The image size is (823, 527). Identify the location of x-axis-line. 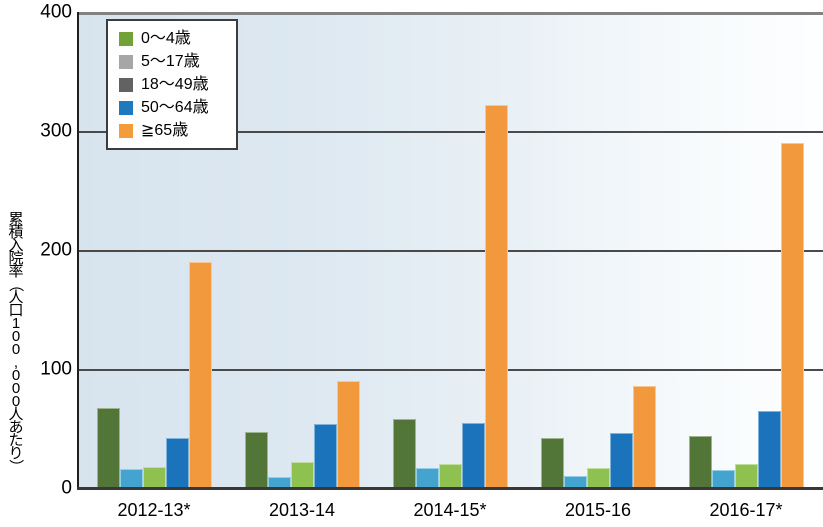
(450, 488).